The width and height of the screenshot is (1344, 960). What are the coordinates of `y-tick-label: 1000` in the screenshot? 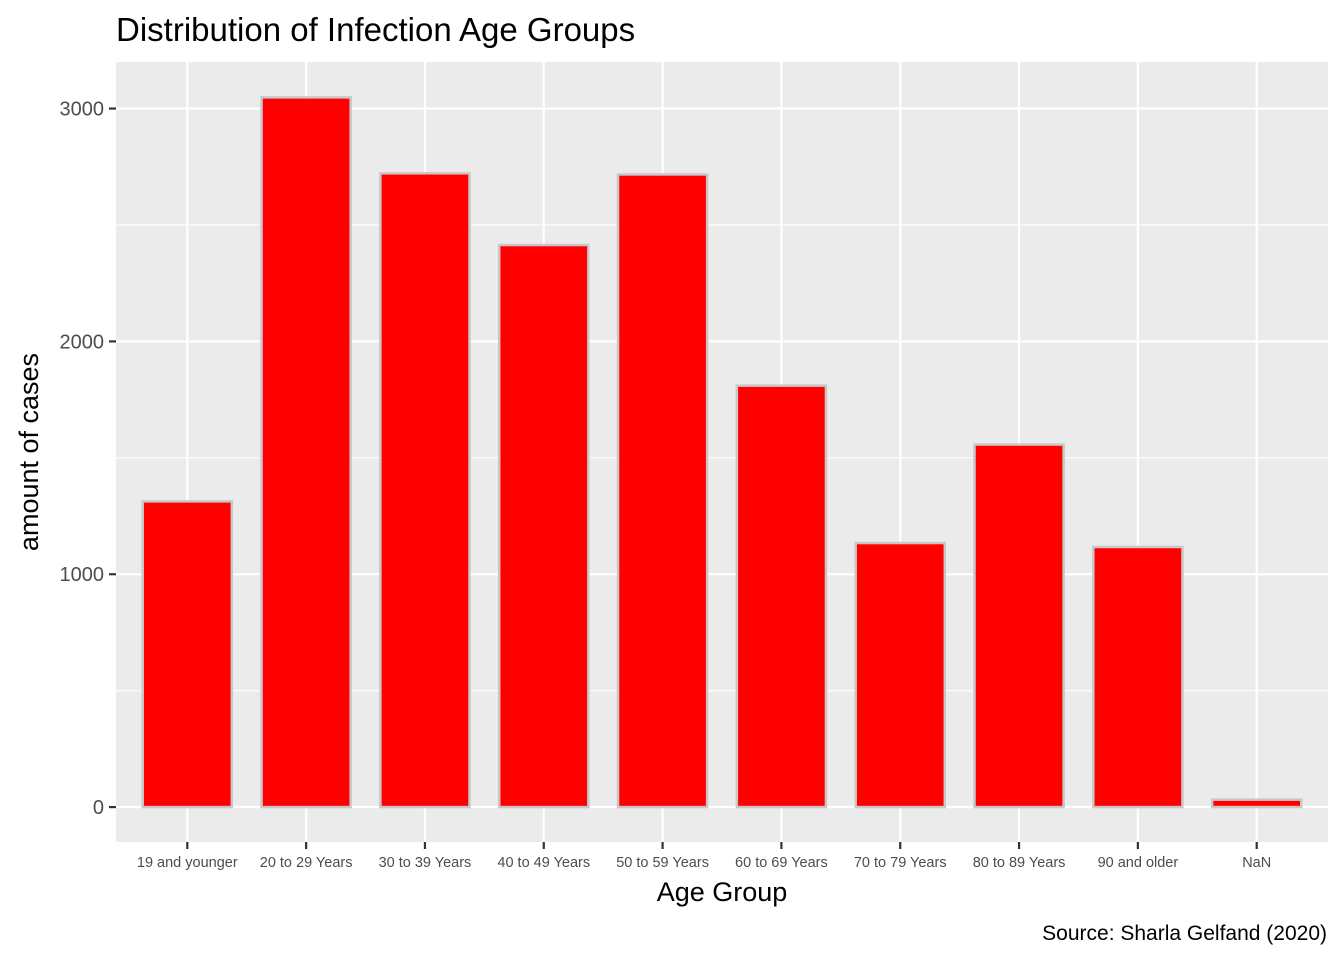 It's located at (82, 575).